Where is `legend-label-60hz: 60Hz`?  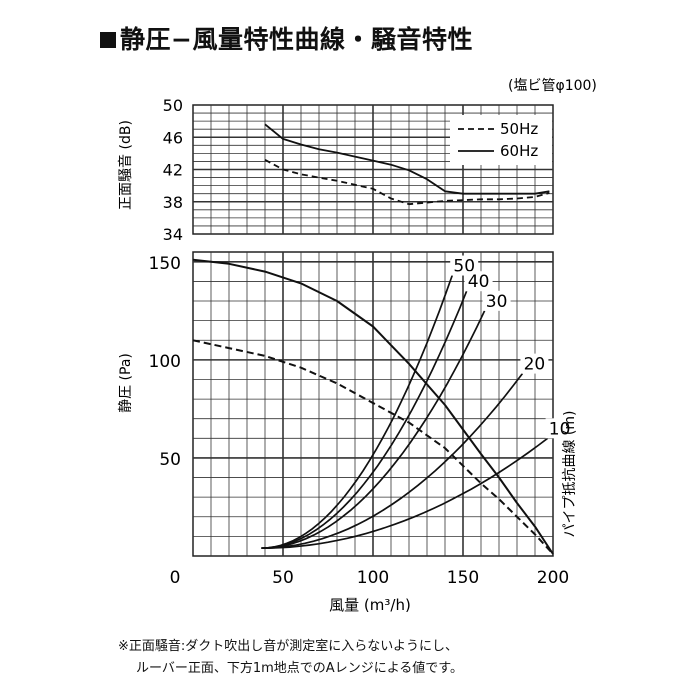
legend-label-60hz: 60Hz is located at coordinates (519, 151).